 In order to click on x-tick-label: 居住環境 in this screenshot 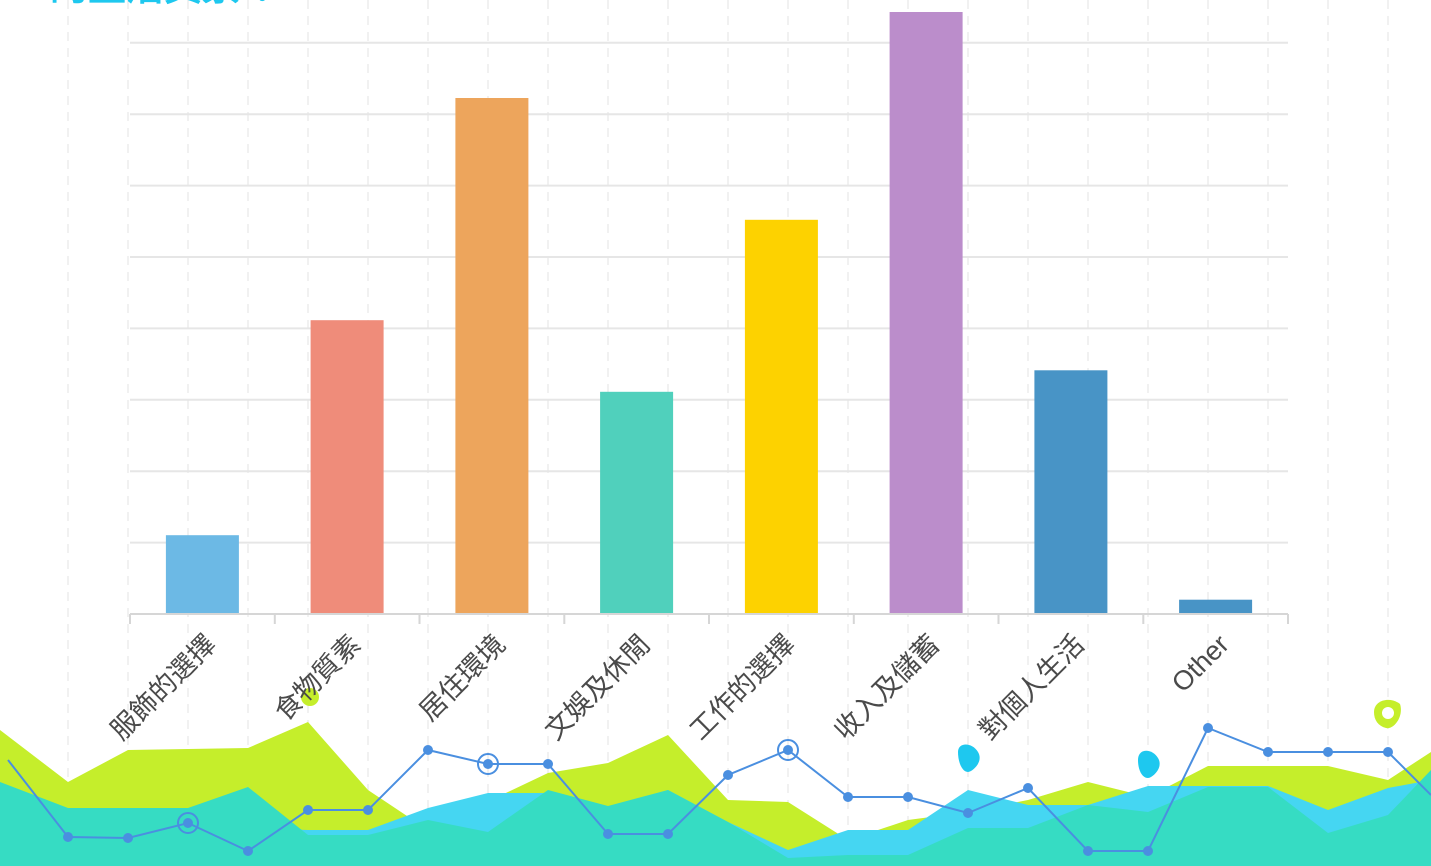, I will do `click(463, 678)`.